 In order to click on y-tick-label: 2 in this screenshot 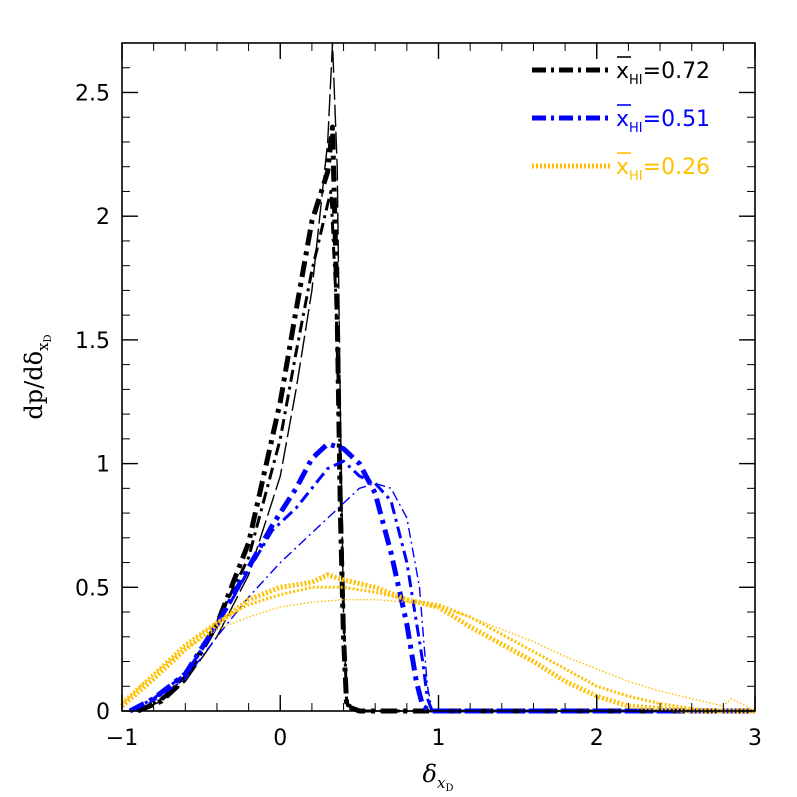, I will do `click(103, 217)`.